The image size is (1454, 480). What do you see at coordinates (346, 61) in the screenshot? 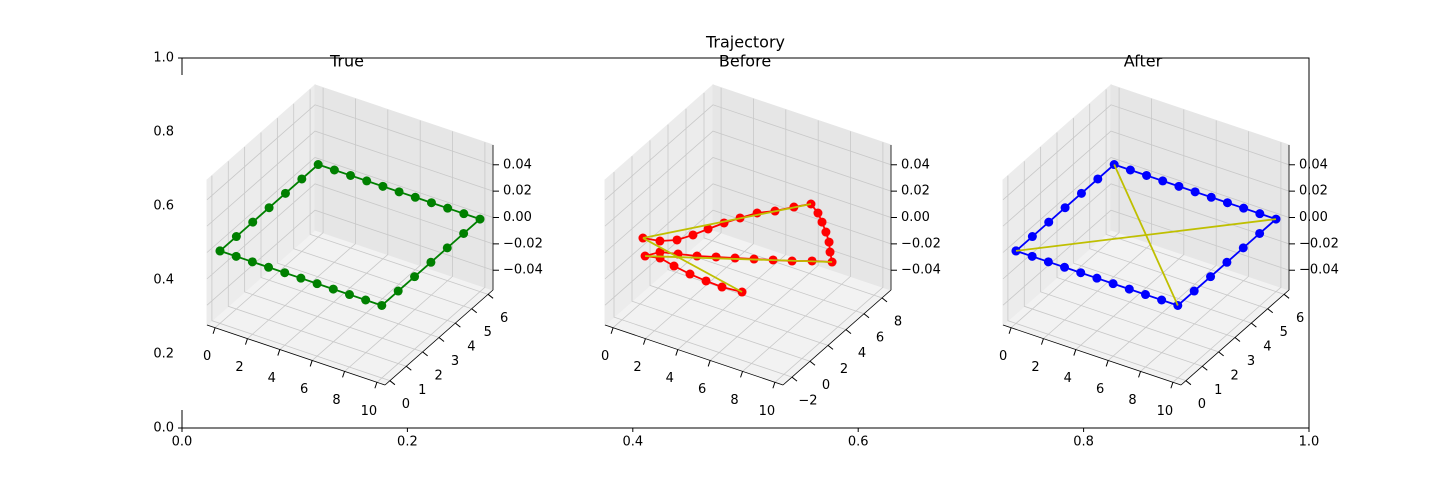
I see `panel-title: True` at bounding box center [346, 61].